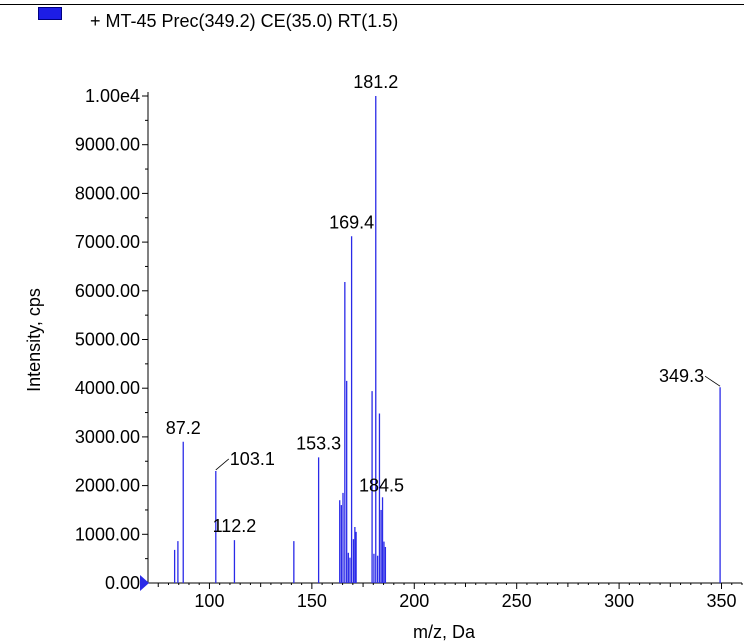 Image resolution: width=744 pixels, height=641 pixels. What do you see at coordinates (244, 21) in the screenshot?
I see `legend-label: + MT-45 Prec(349.2) CE(35.0) RT(1.5)` at bounding box center [244, 21].